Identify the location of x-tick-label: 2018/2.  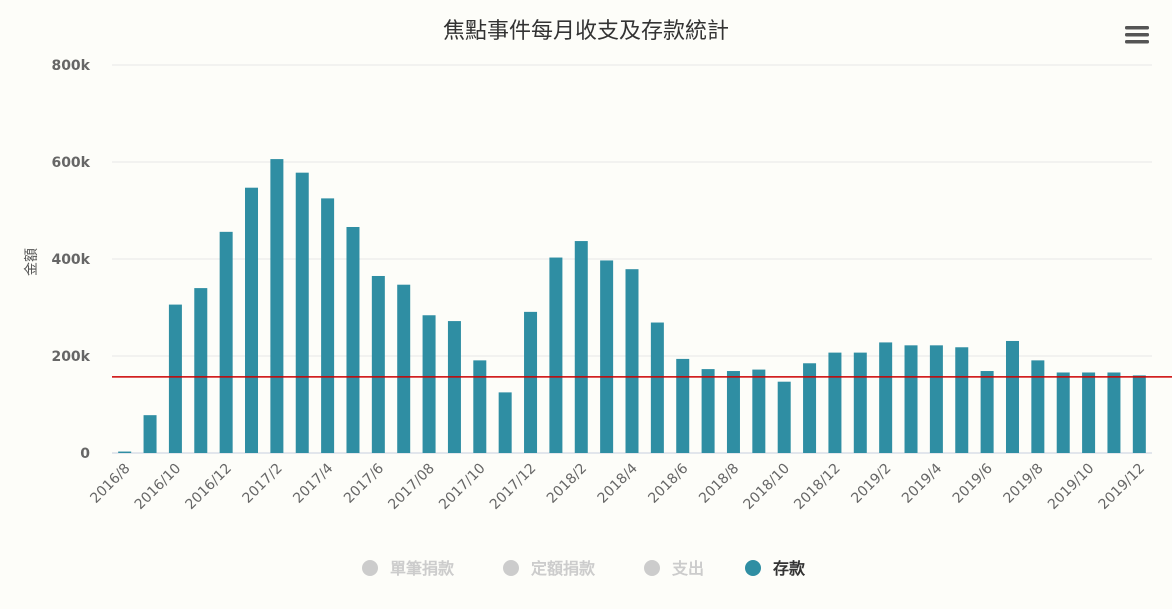
(567, 484).